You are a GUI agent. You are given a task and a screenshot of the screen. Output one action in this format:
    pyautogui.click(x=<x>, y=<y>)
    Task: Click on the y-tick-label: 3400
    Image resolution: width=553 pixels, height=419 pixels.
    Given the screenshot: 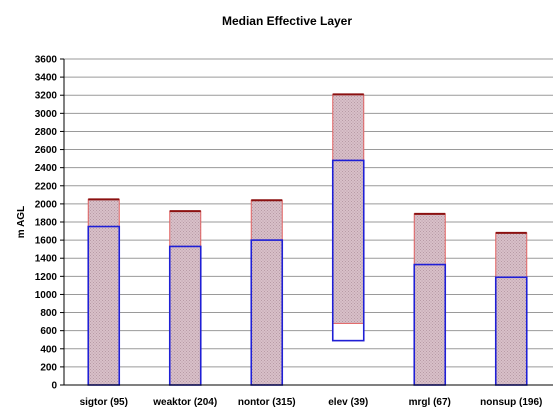 What is the action you would take?
    pyautogui.click(x=46, y=78)
    